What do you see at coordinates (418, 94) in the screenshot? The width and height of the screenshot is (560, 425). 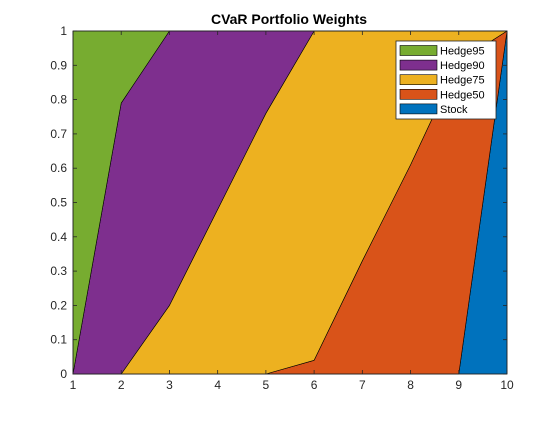 I see `legend-swatch-hedge50` at bounding box center [418, 94].